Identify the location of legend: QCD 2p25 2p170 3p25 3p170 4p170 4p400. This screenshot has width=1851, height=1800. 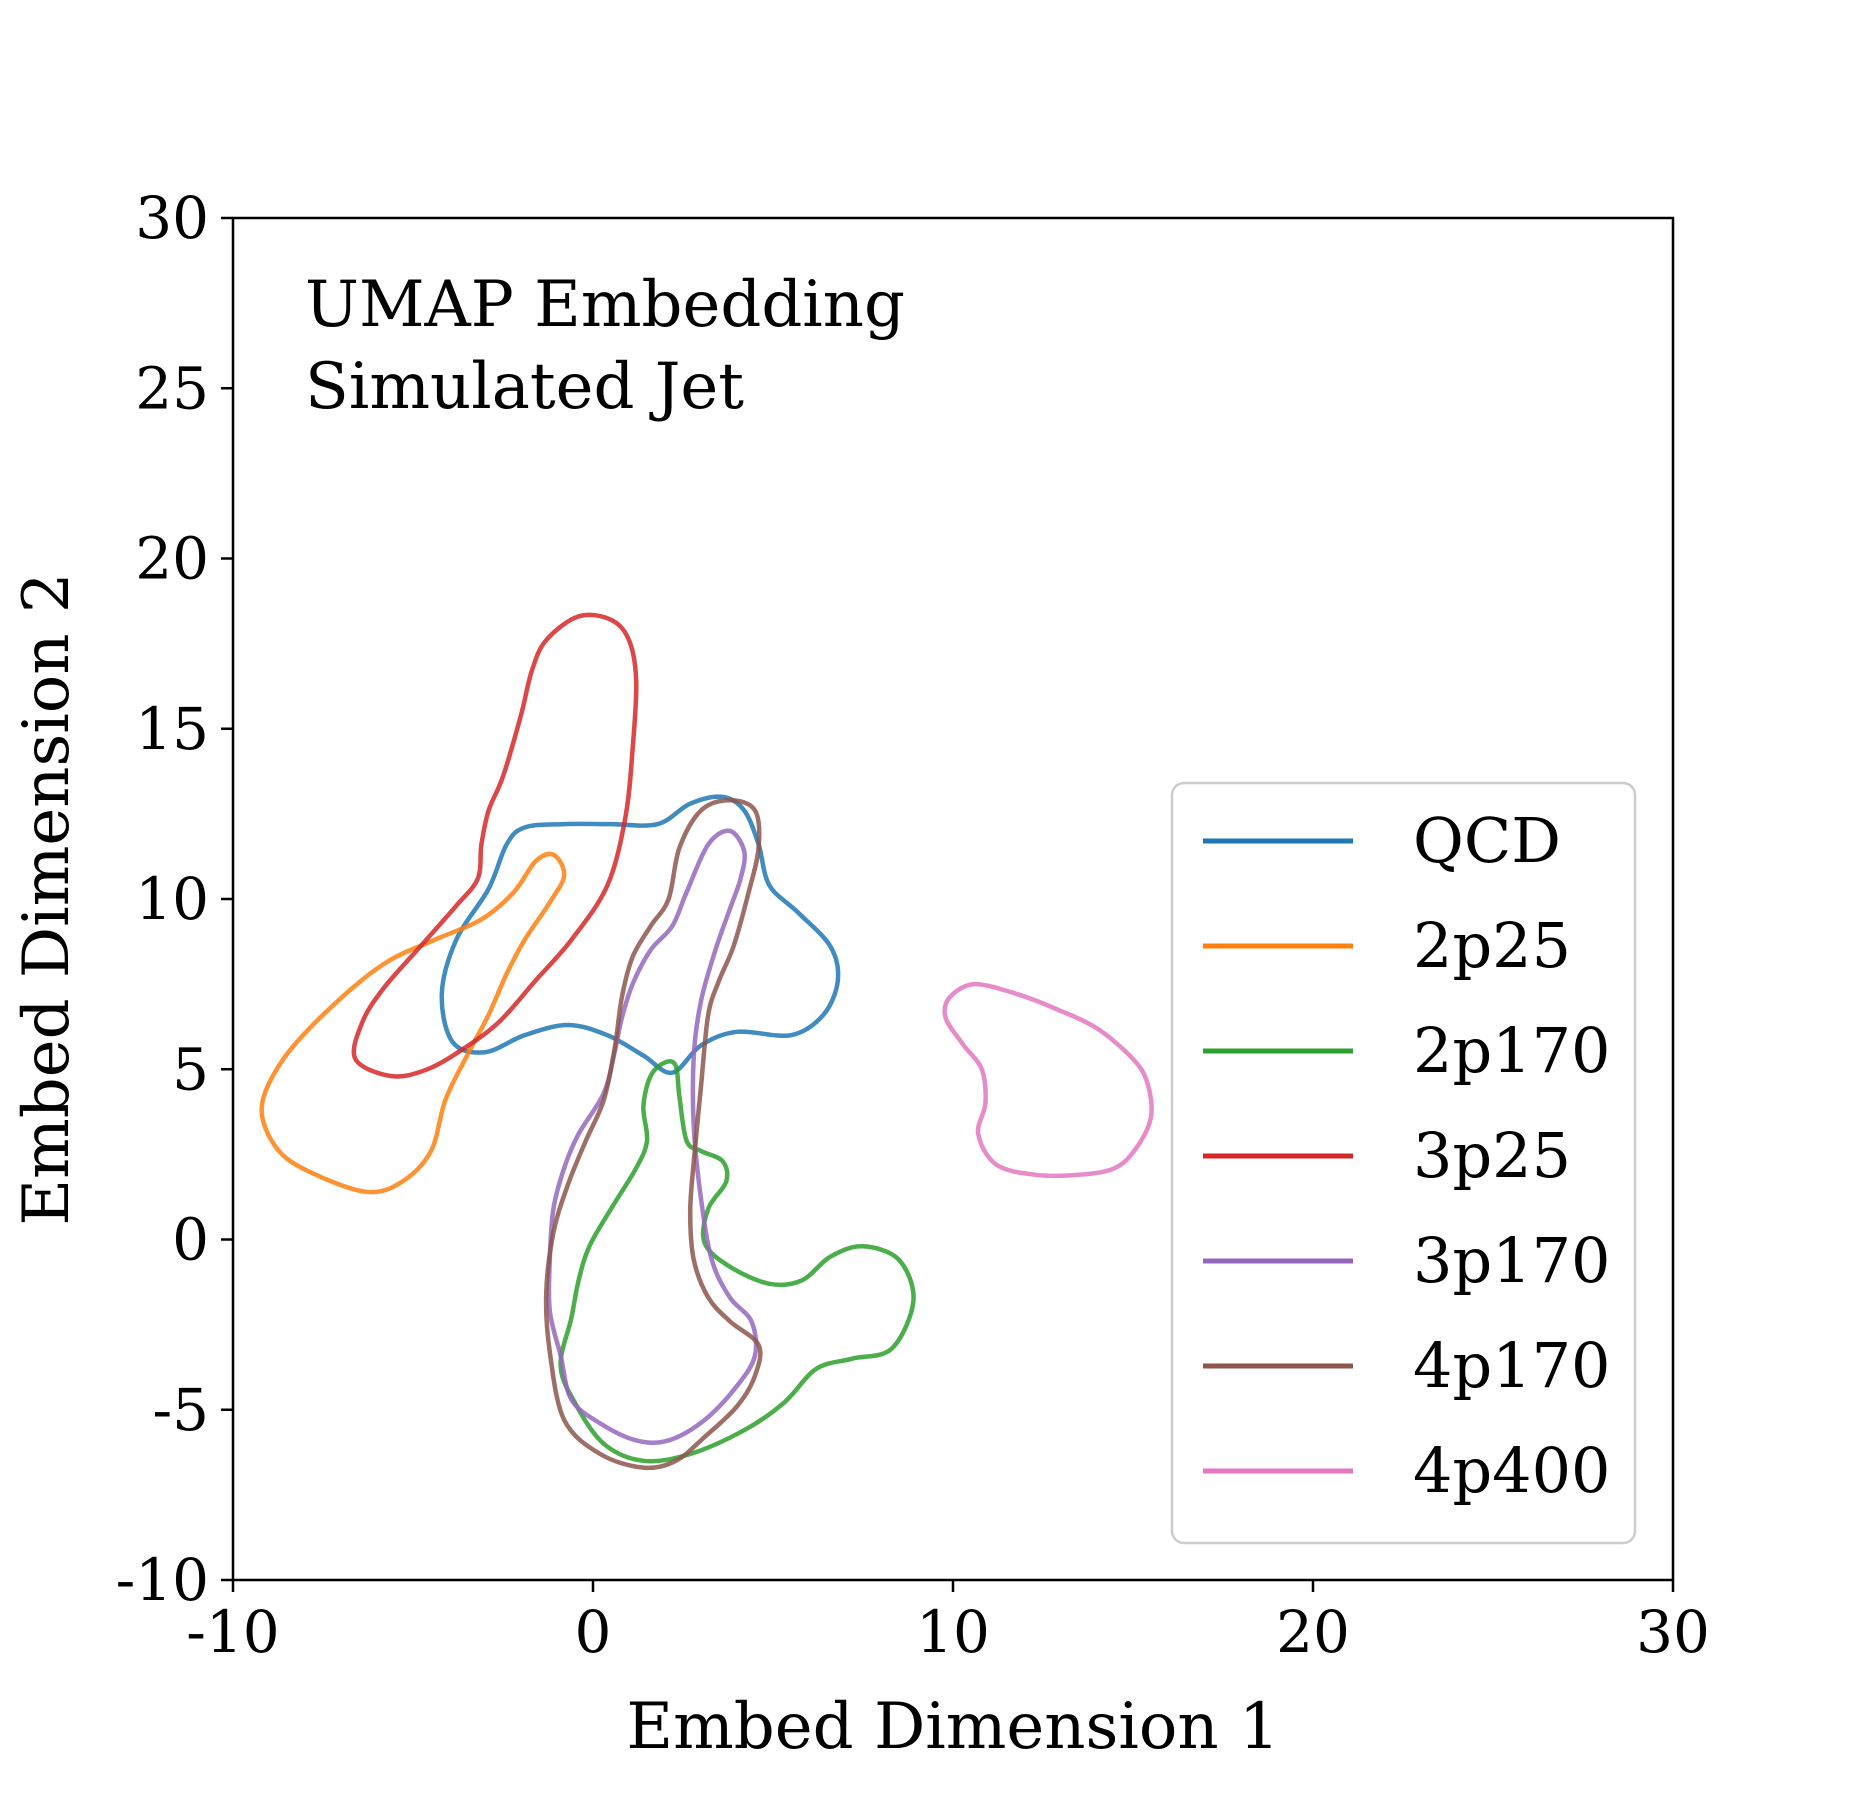
(1403, 1163).